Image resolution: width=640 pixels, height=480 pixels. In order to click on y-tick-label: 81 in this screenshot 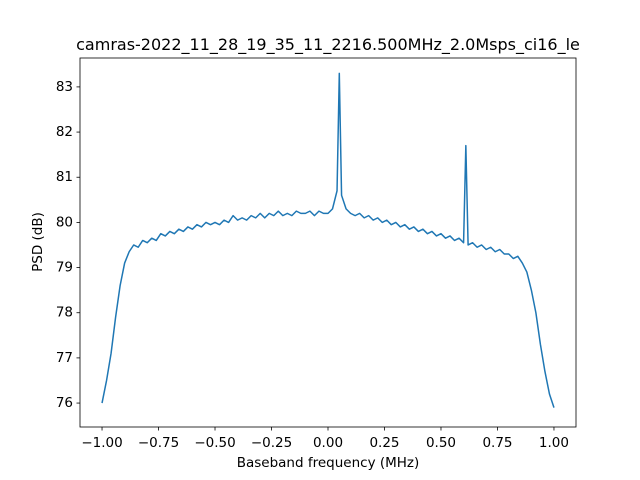, I will do `click(64, 177)`.